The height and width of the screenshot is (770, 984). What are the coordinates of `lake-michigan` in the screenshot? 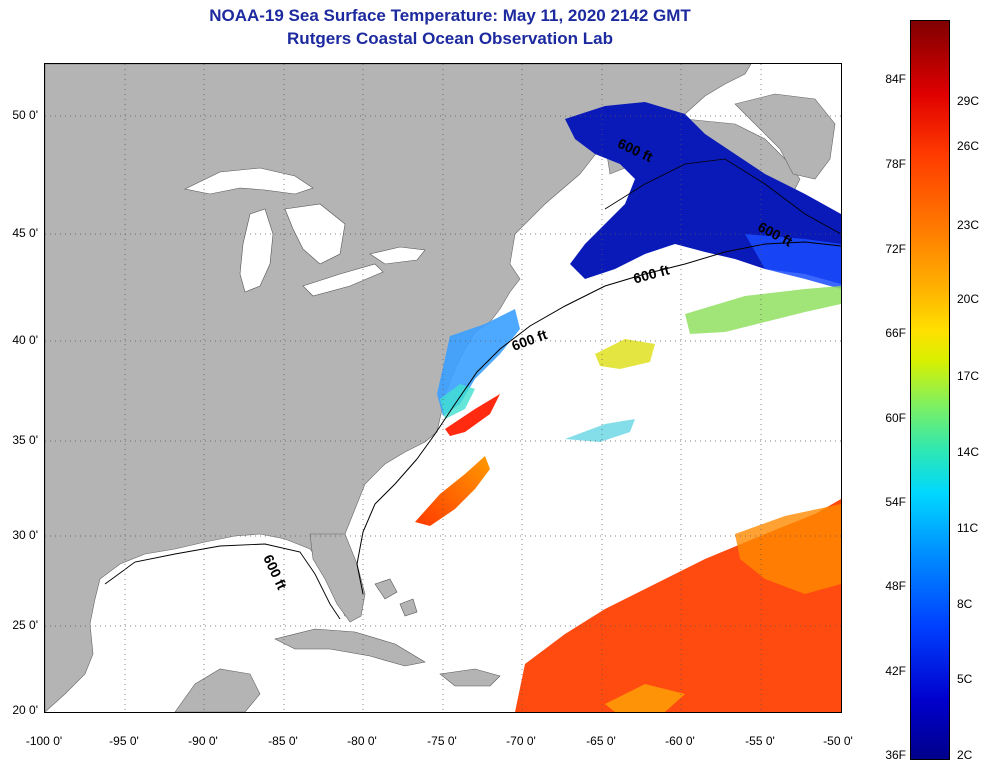 It's located at (256, 250).